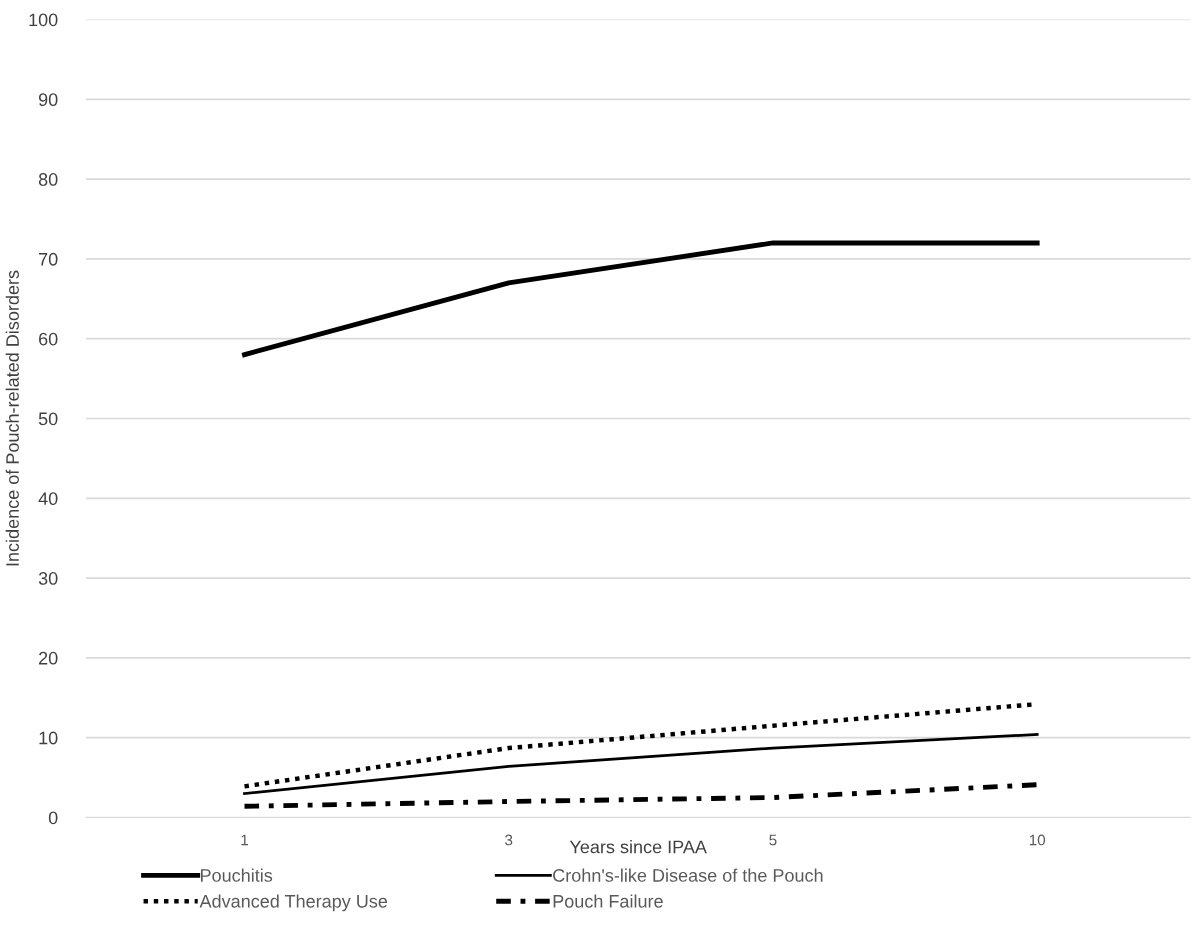 The height and width of the screenshot is (930, 1194). I want to click on y-tick-label: 30, so click(48, 578).